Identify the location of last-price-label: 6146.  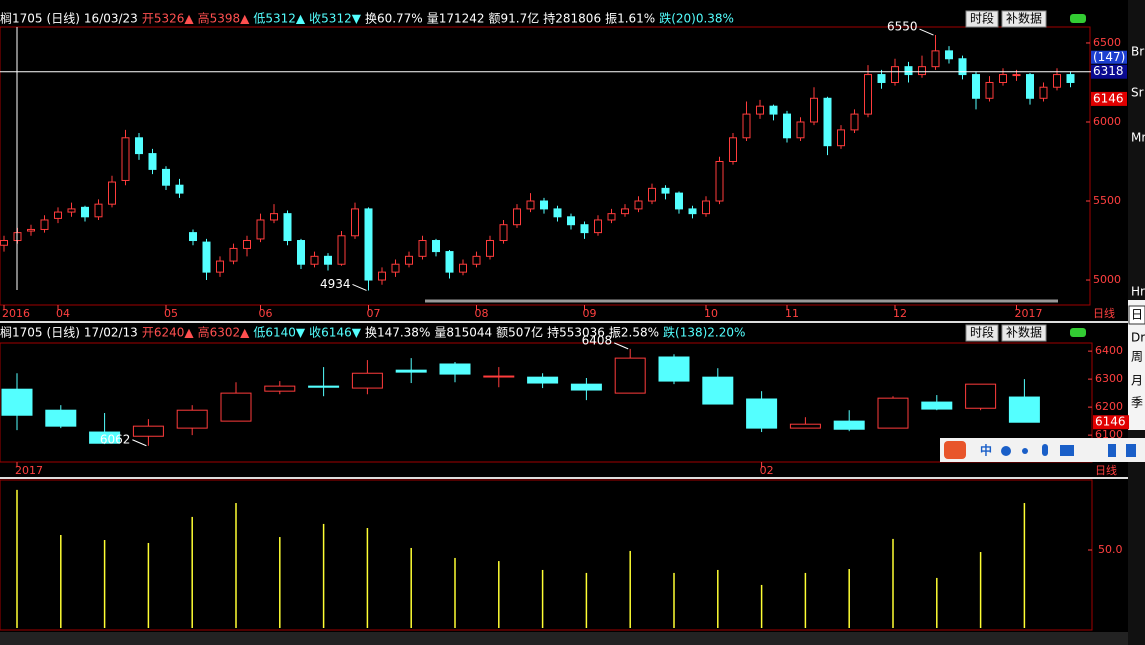
(1110, 422).